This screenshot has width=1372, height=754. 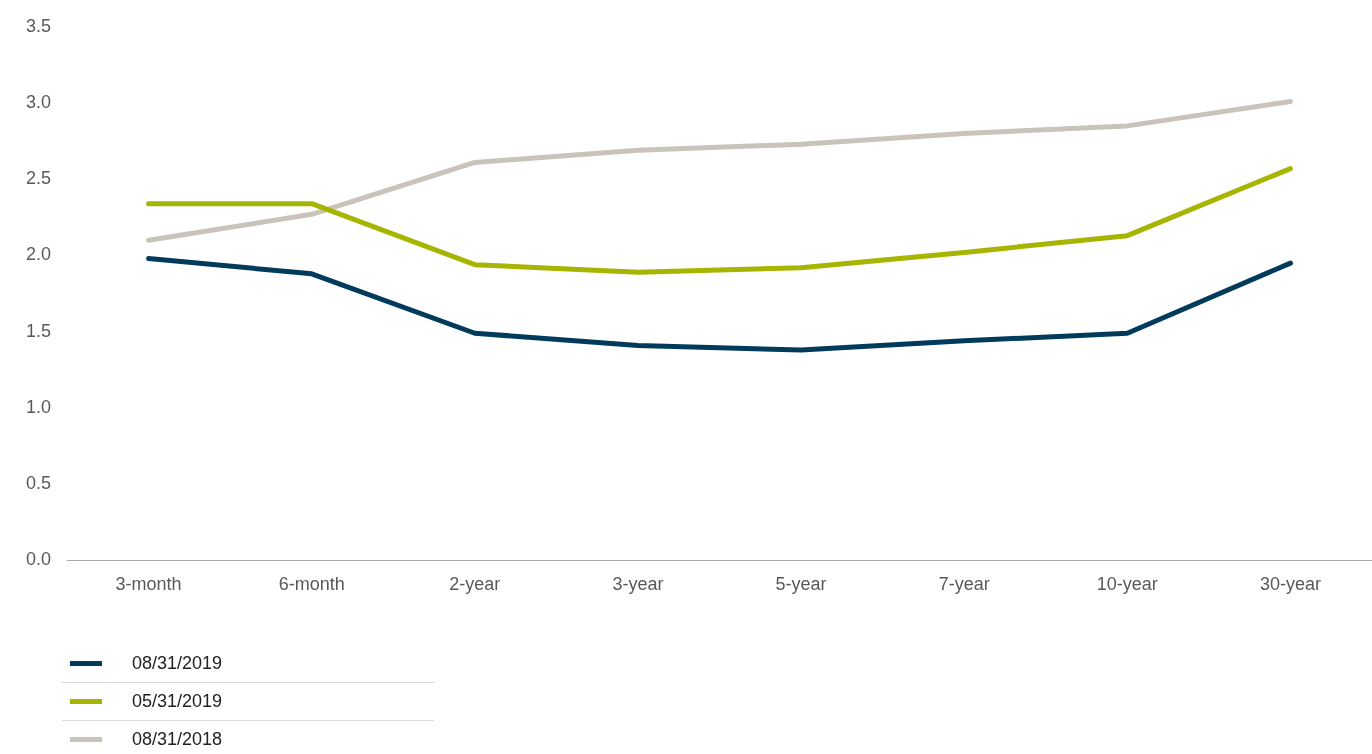 What do you see at coordinates (38, 254) in the screenshot?
I see `y-tick-label: 2.0` at bounding box center [38, 254].